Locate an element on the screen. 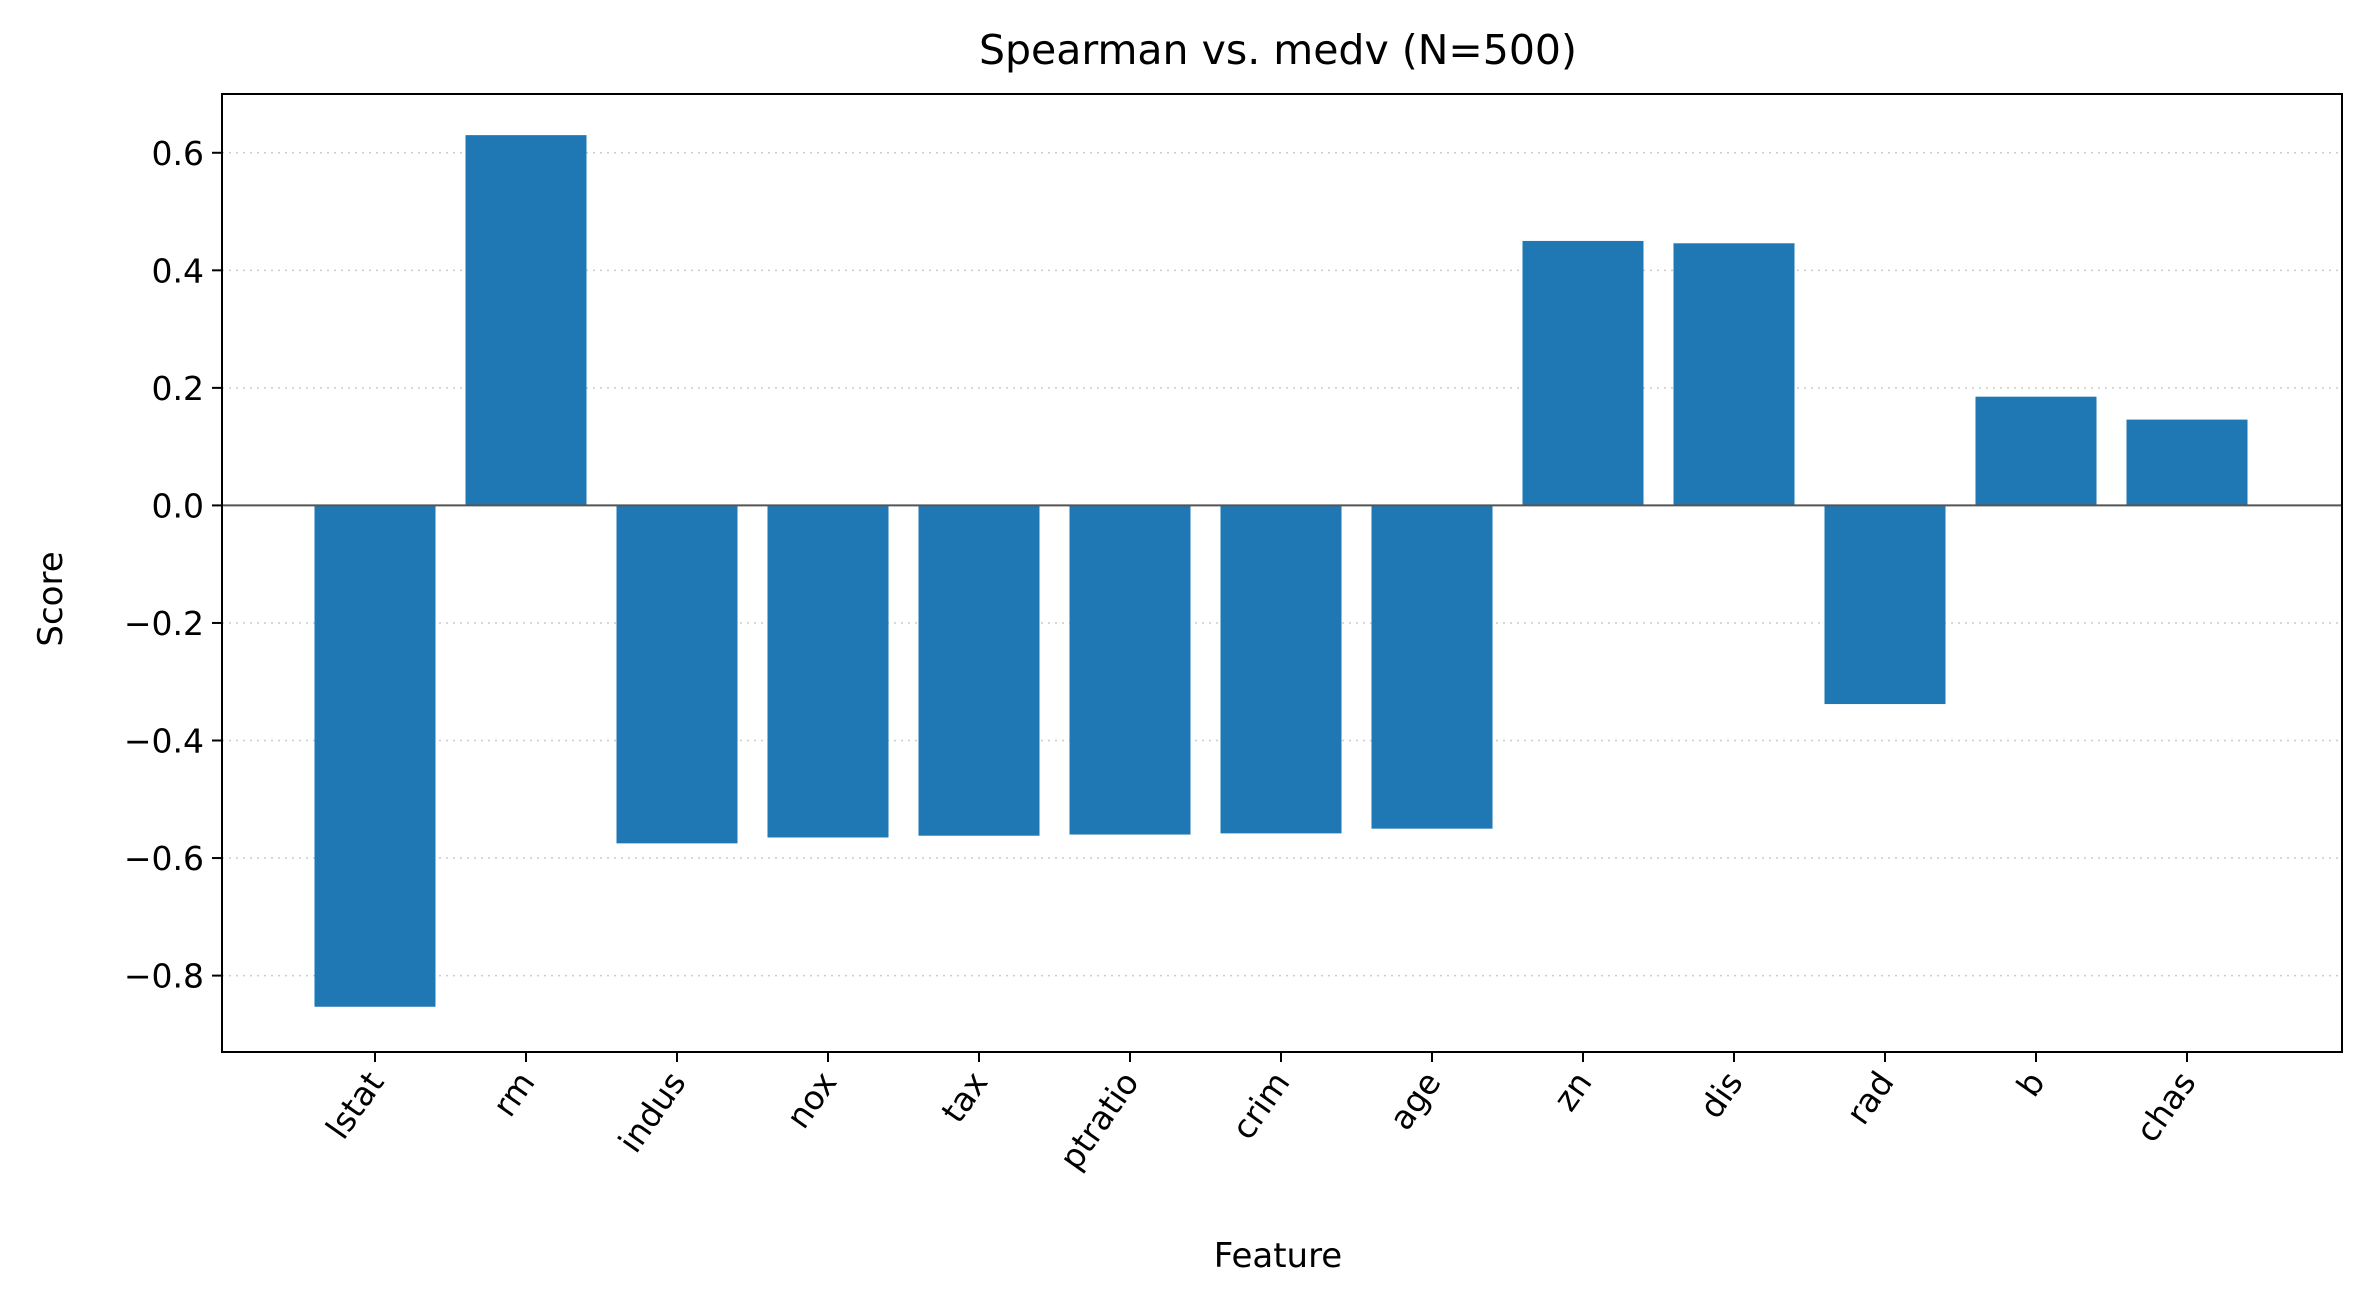 Image resolution: width=2370 pixels, height=1308 pixels. x-tick-label-dis: dis is located at coordinates (1720, 1094).